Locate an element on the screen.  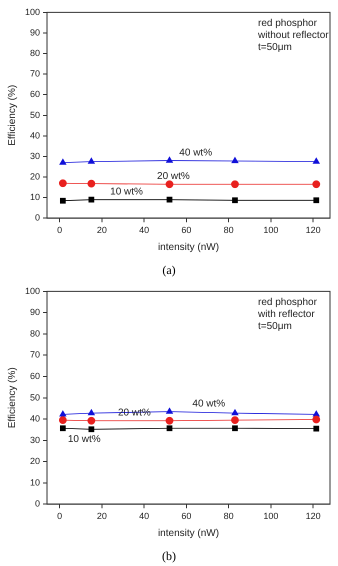
series-label: 20 wt% is located at coordinates (173, 176).